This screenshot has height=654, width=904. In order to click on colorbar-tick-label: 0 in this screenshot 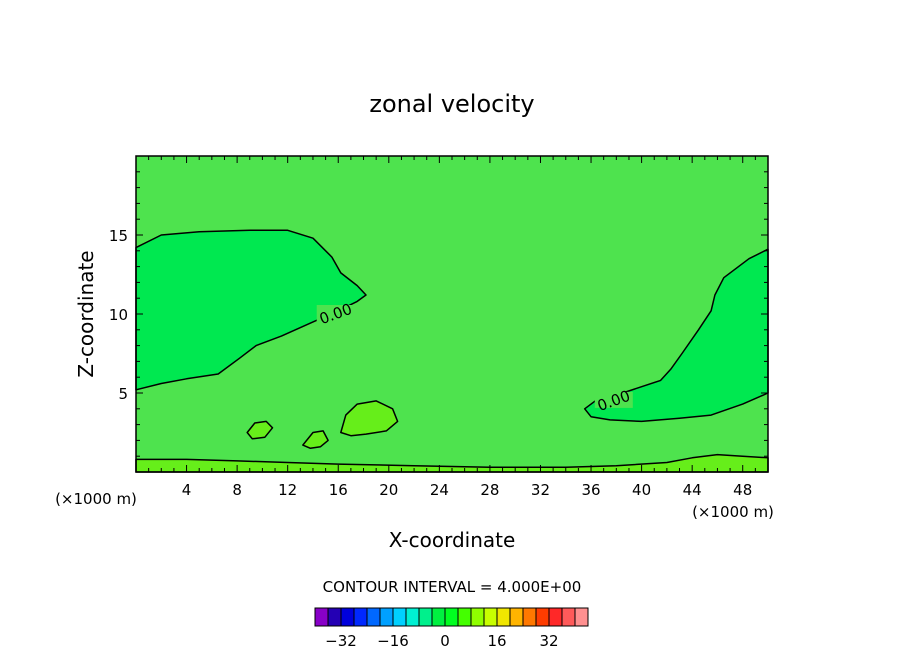, I will do `click(445, 641)`.